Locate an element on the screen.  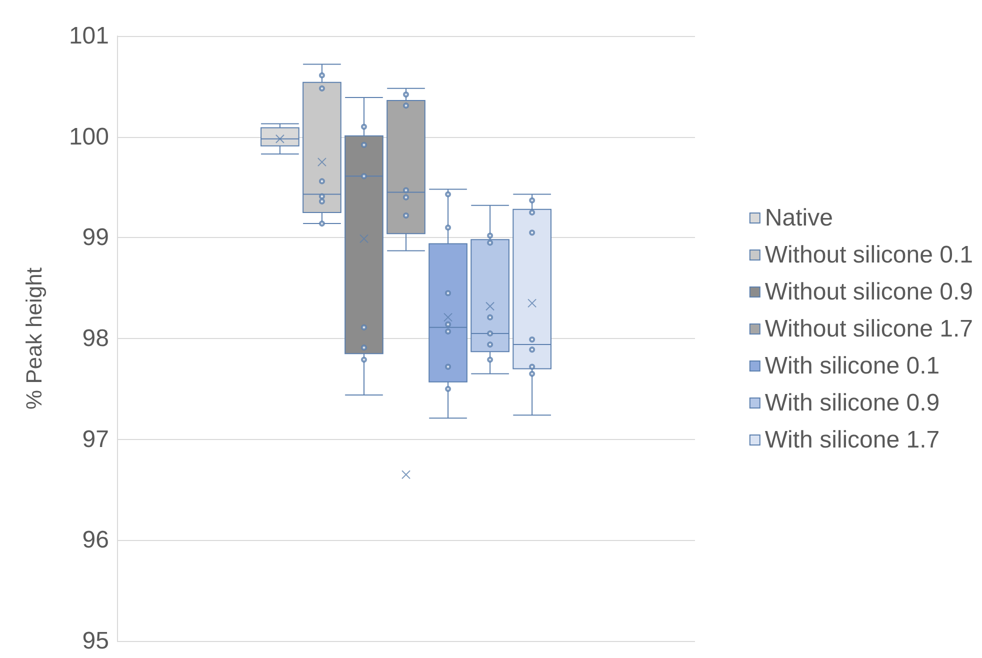
legend-label: Without silicone 0.1 is located at coordinates (869, 255).